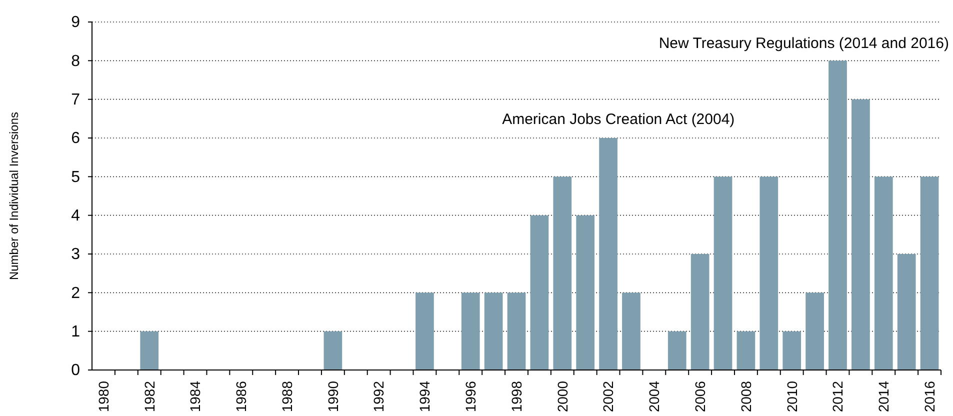 The height and width of the screenshot is (416, 953). Describe the element at coordinates (700, 396) in the screenshot. I see `x-tick-label: 2006` at that location.